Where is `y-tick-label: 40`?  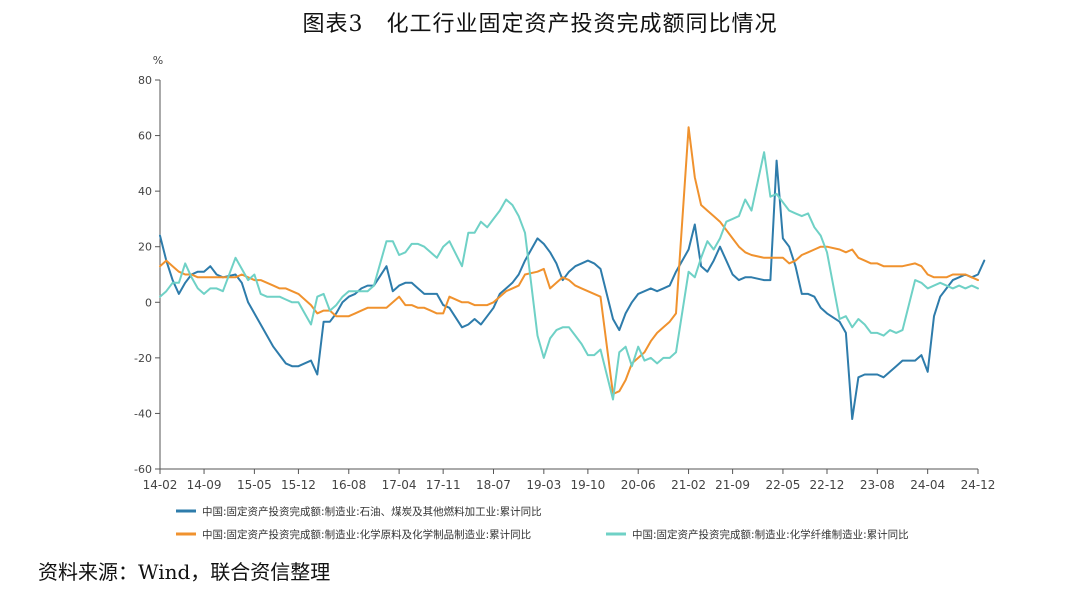
y-tick-label: 40 is located at coordinates (145, 191).